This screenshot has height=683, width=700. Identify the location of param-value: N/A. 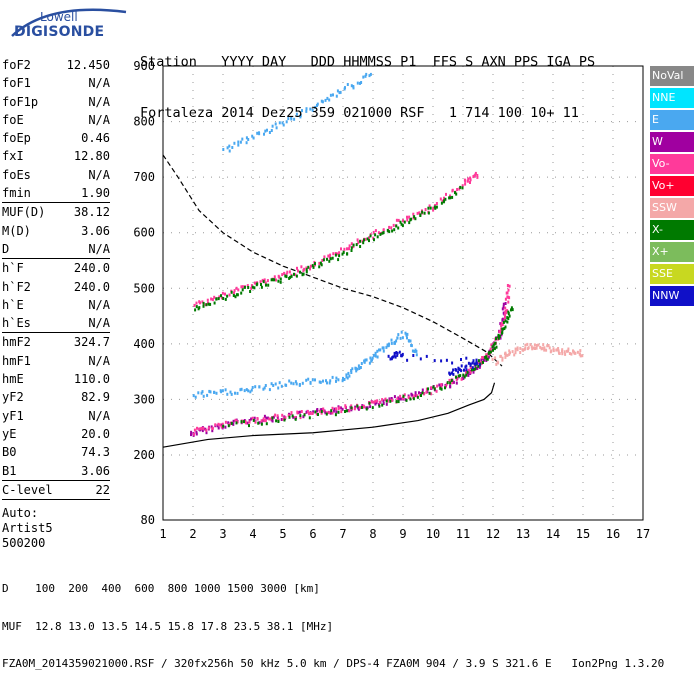
(99, 119).